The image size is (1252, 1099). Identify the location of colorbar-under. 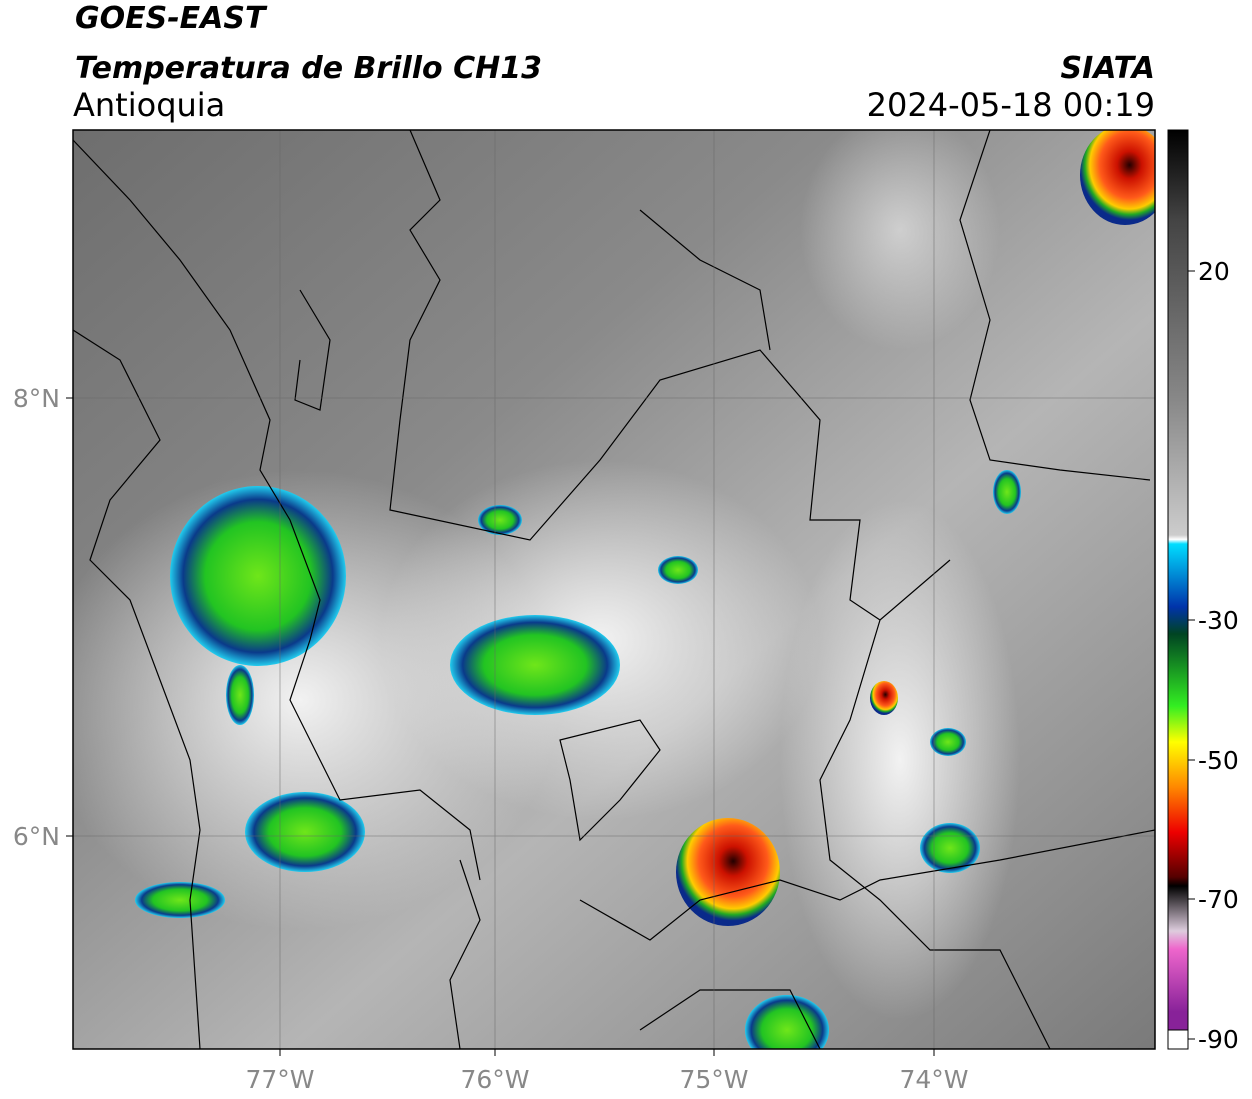
(1178, 1039).